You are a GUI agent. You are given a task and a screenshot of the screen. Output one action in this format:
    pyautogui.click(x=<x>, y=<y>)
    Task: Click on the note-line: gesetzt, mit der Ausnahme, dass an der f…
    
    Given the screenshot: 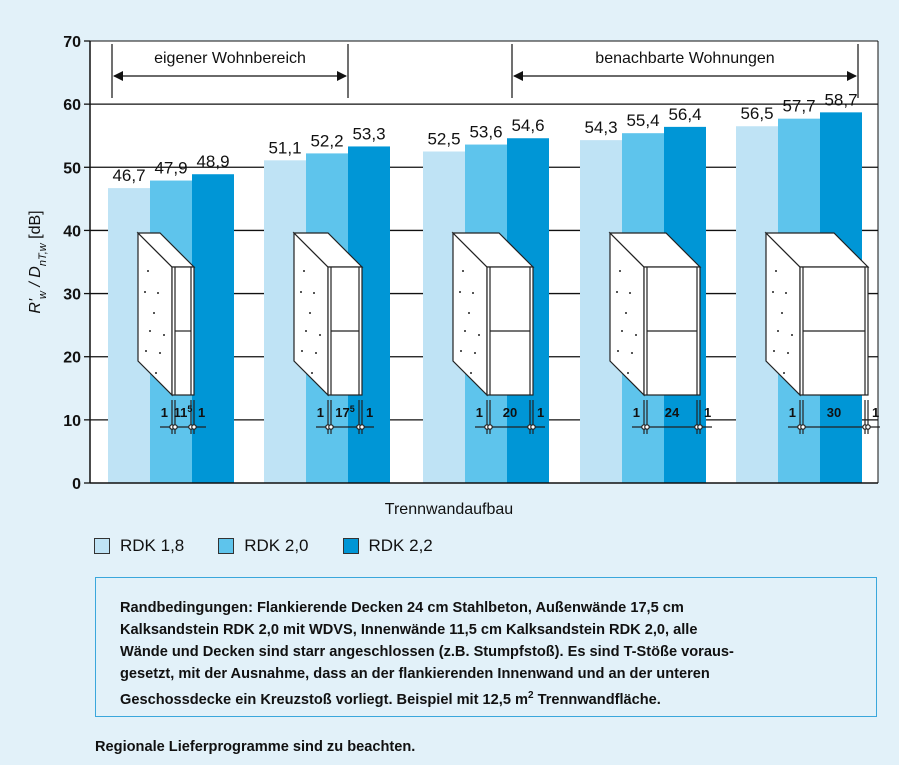 What is the action you would take?
    pyautogui.click(x=415, y=674)
    